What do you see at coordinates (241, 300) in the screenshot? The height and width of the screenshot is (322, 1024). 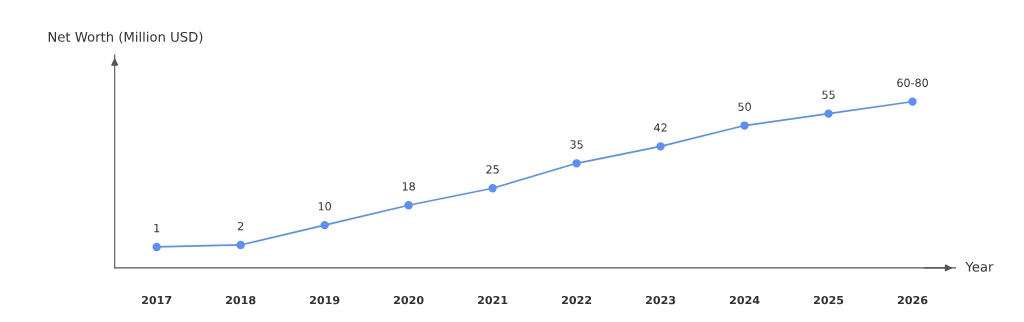 I see `x-tick-label: 2018` at bounding box center [241, 300].